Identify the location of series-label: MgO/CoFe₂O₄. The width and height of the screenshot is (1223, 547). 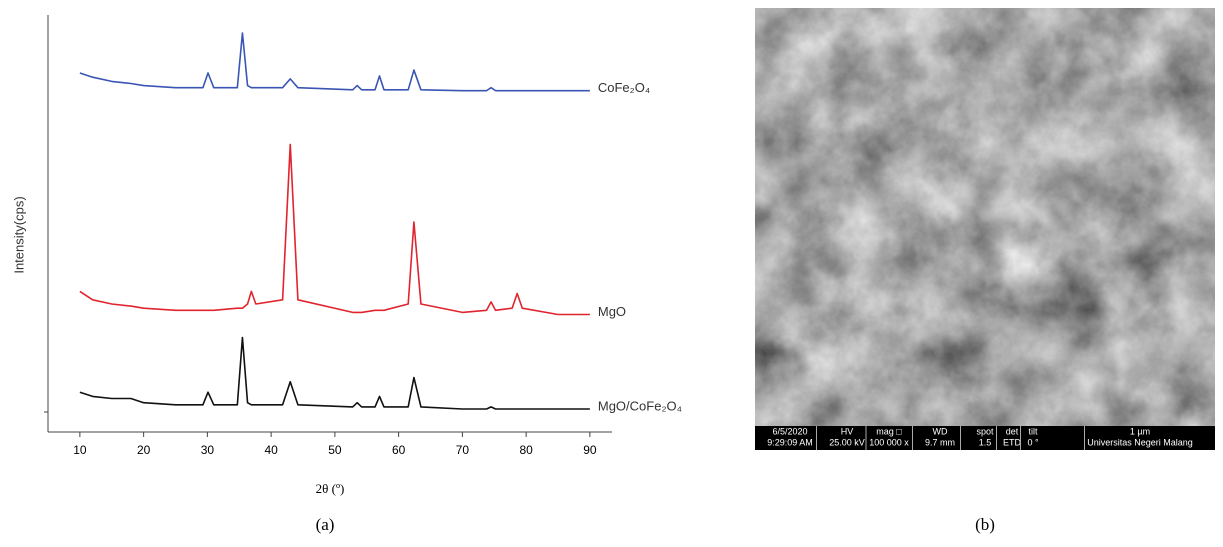
(640, 405).